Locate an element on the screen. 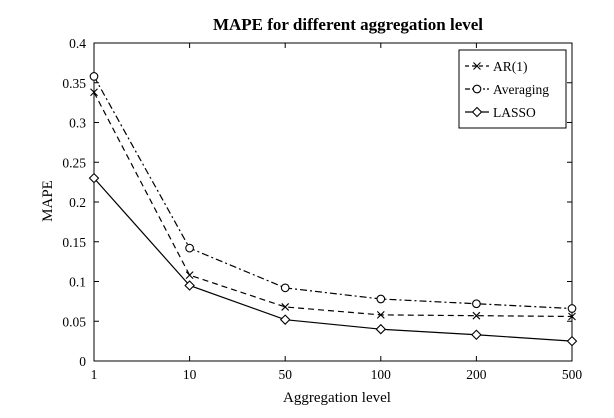 The width and height of the screenshot is (614, 418). y-tick-label: 0.2 is located at coordinates (77, 202).